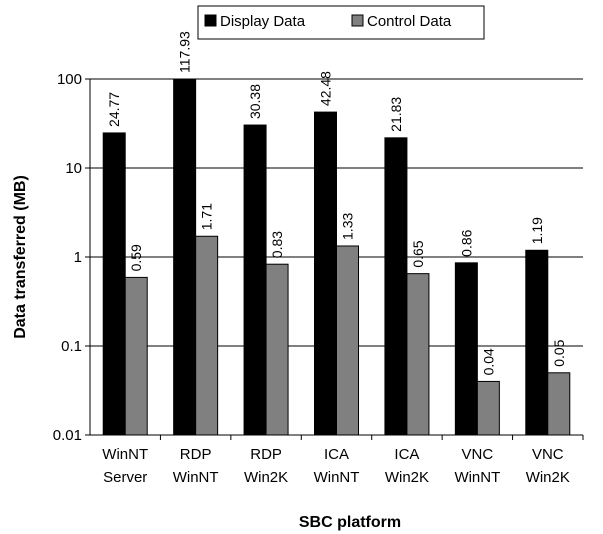 The image size is (603, 534). What do you see at coordinates (210, 20) in the screenshot?
I see `legend-swatch-display` at bounding box center [210, 20].